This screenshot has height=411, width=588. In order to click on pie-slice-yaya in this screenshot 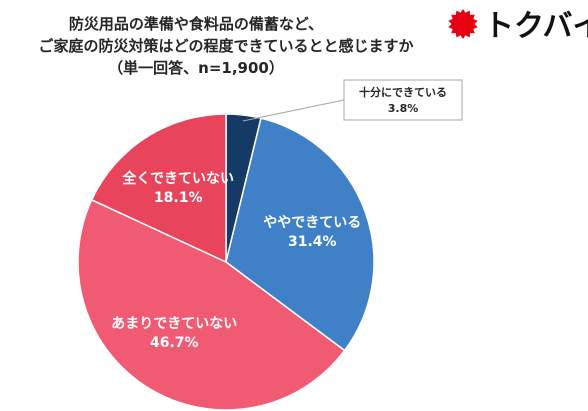, I will do `click(300, 234)`.